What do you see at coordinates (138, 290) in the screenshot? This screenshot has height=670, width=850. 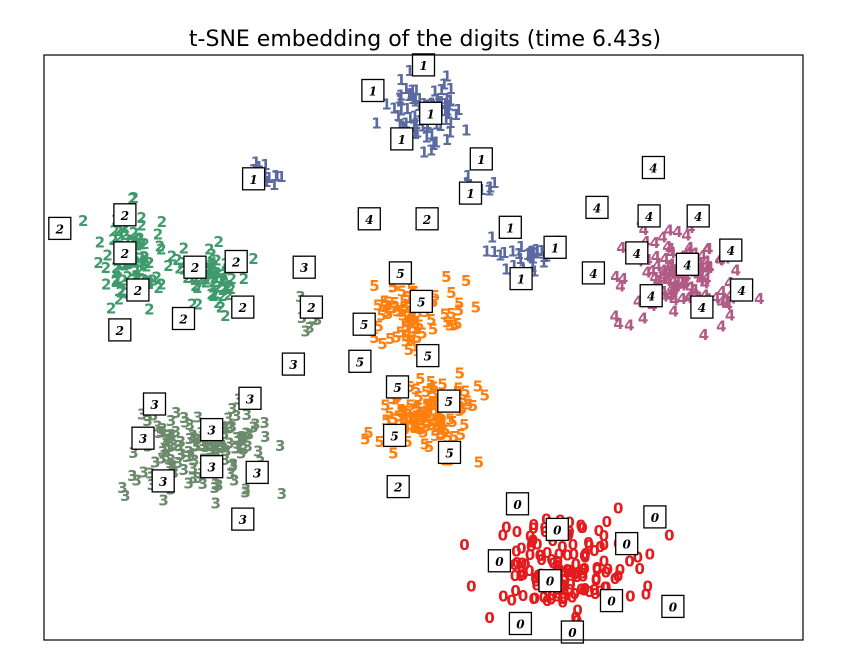 I see `digit-thumbnail-2: 2` at bounding box center [138, 290].